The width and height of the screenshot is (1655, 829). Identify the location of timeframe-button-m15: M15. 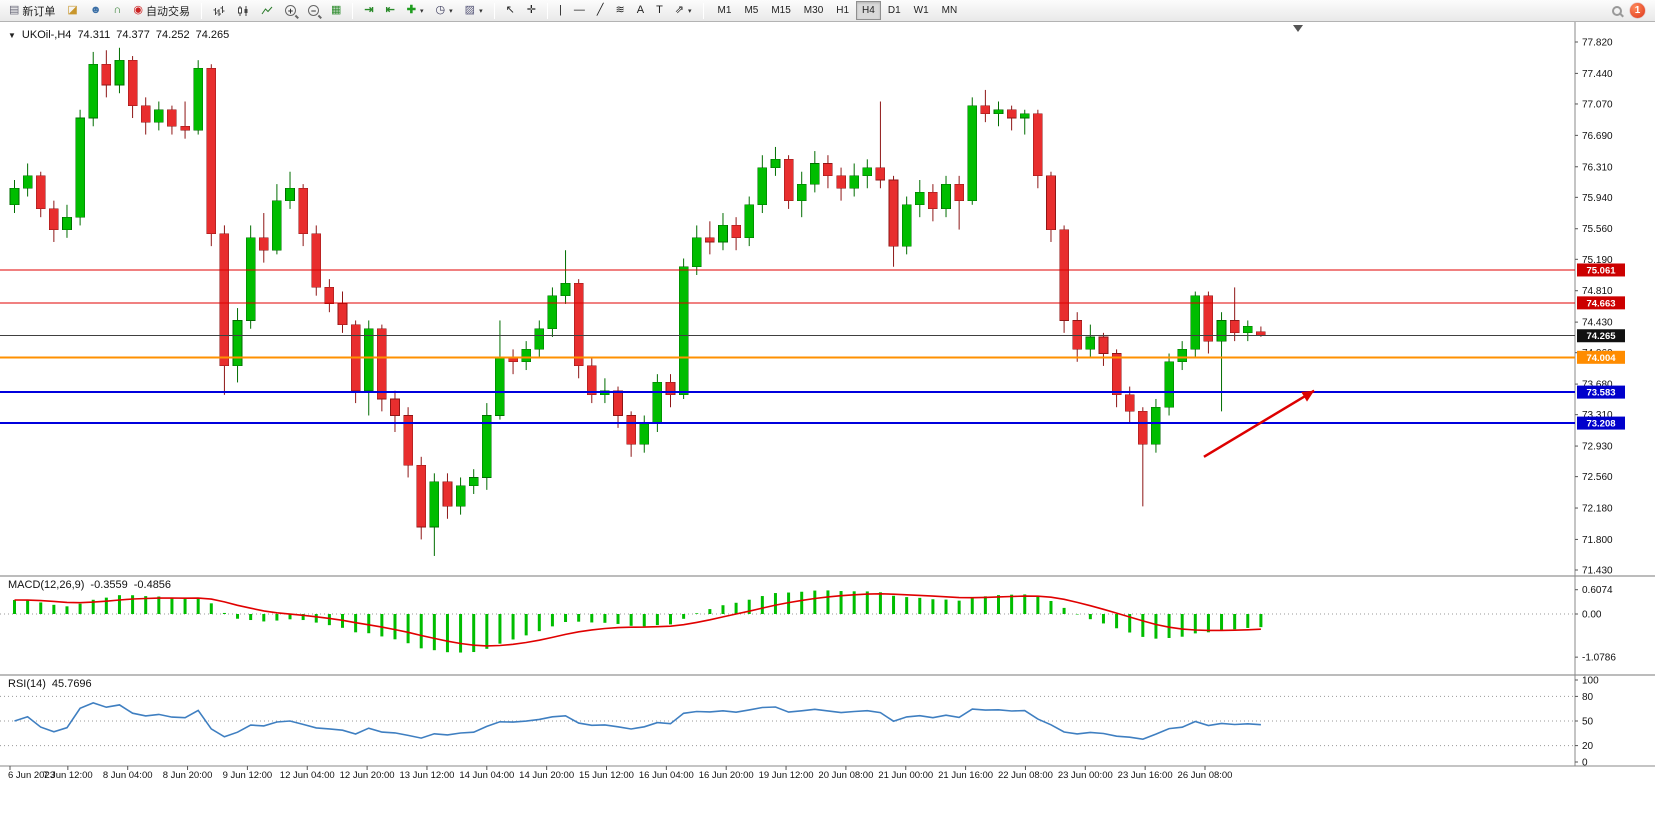
(780, 10).